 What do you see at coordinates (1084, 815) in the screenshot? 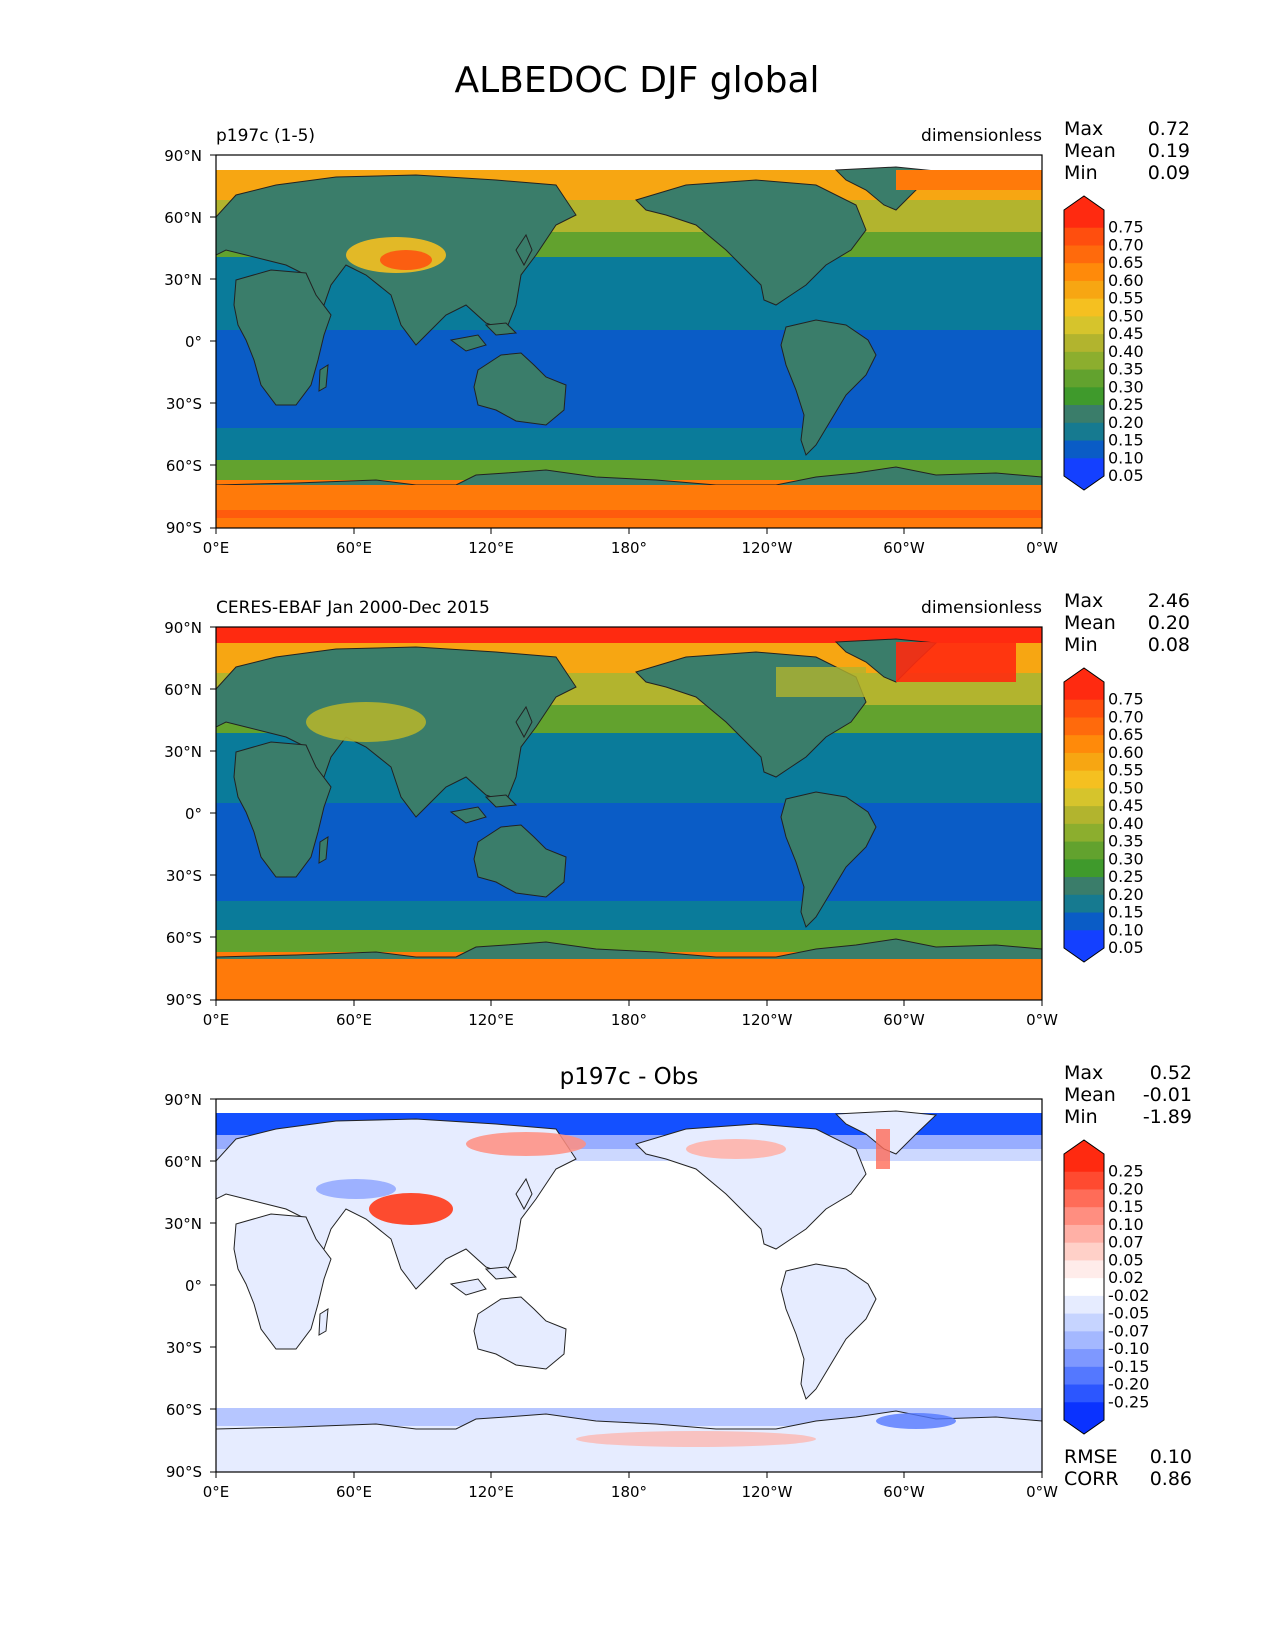
I see `colorbar-outline` at bounding box center [1084, 815].